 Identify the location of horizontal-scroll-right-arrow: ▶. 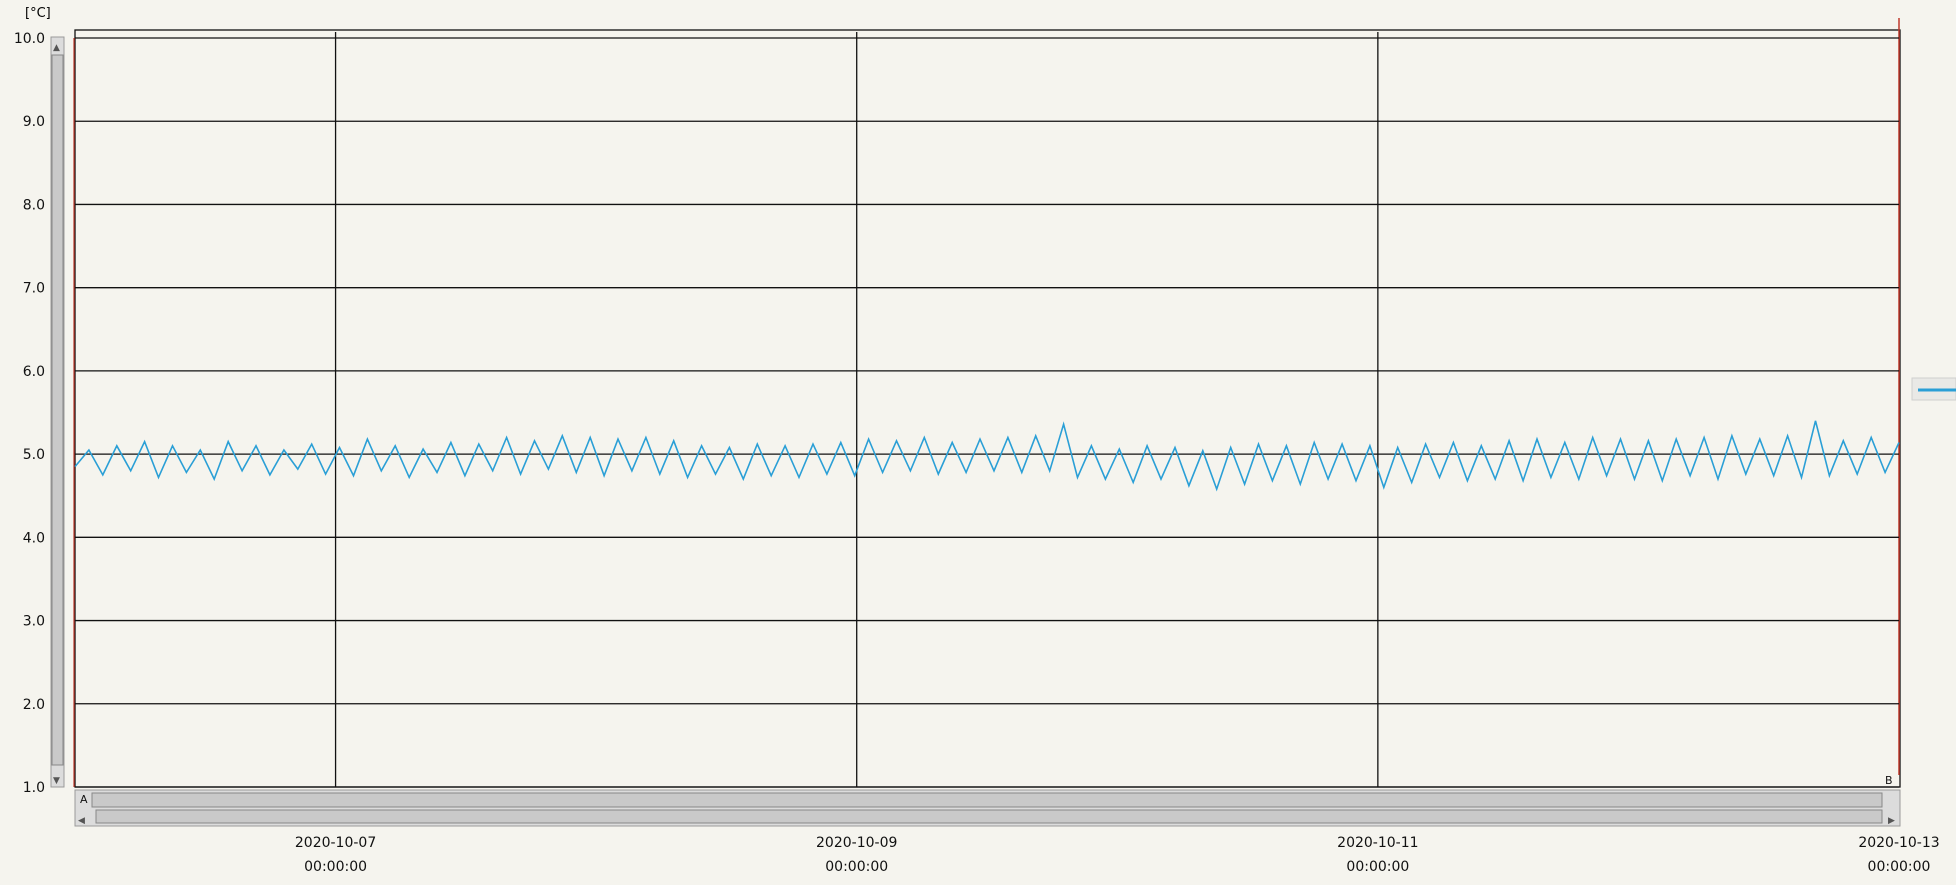
(1891, 821).